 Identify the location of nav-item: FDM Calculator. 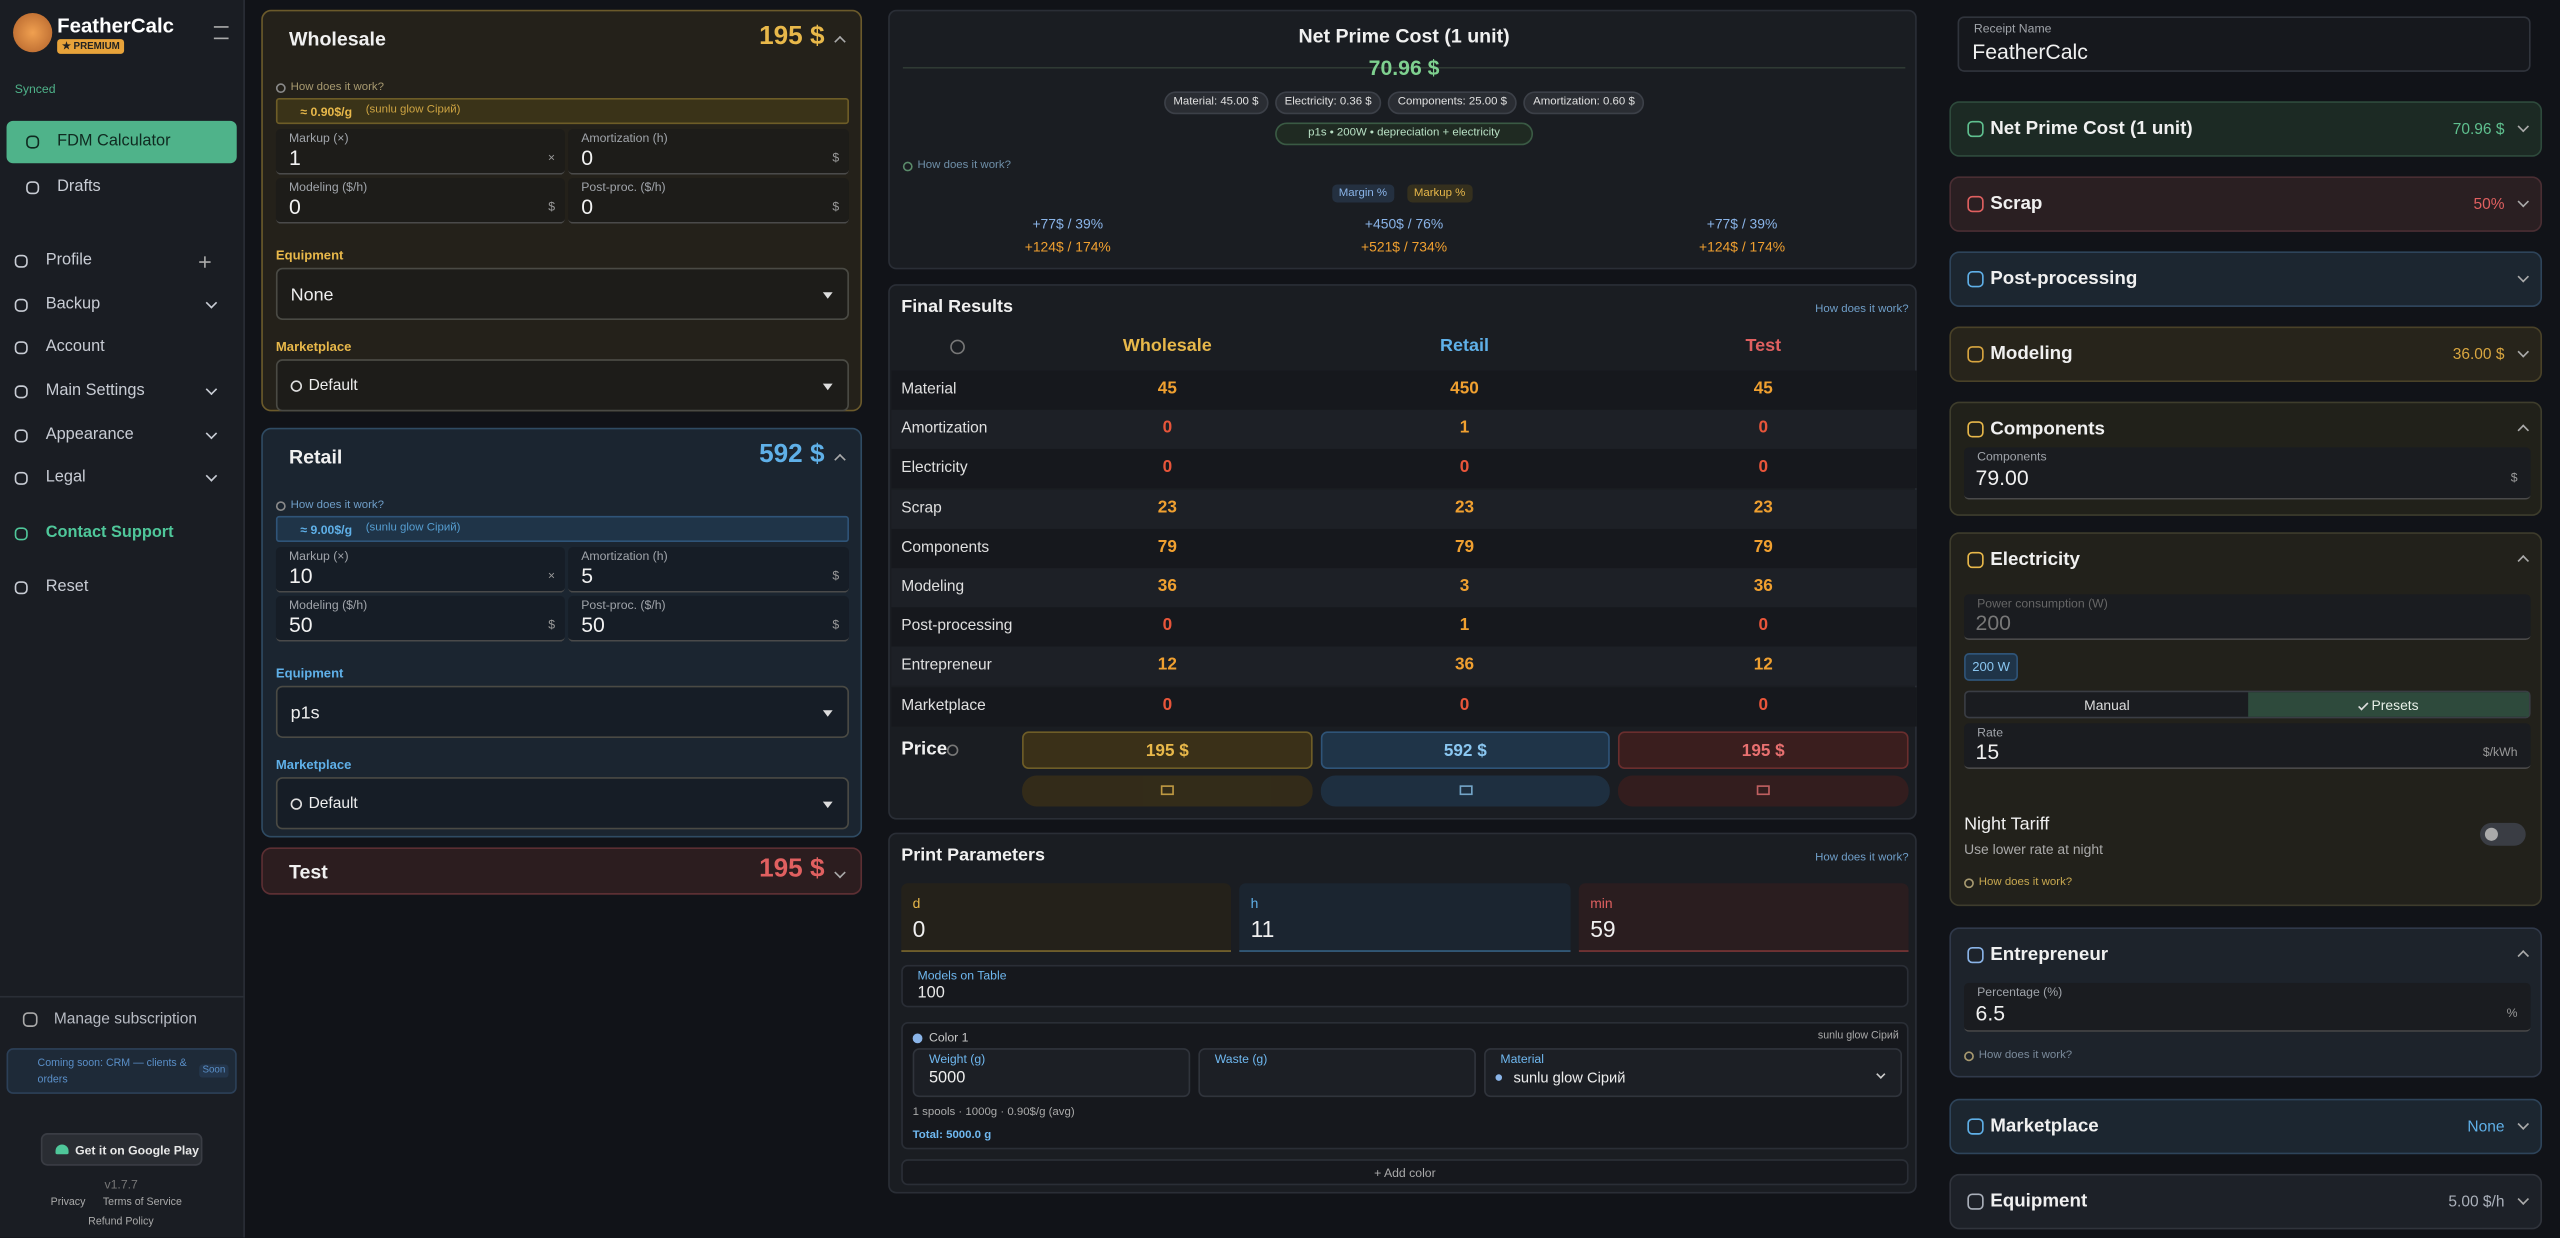
(114, 141).